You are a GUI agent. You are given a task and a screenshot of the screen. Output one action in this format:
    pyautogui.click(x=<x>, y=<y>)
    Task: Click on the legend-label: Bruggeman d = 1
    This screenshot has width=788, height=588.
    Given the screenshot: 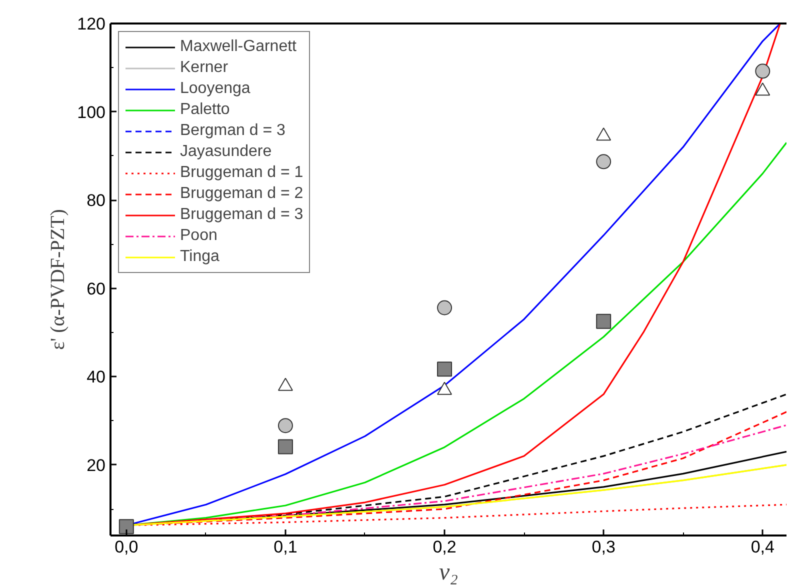 What is the action you would take?
    pyautogui.click(x=242, y=173)
    